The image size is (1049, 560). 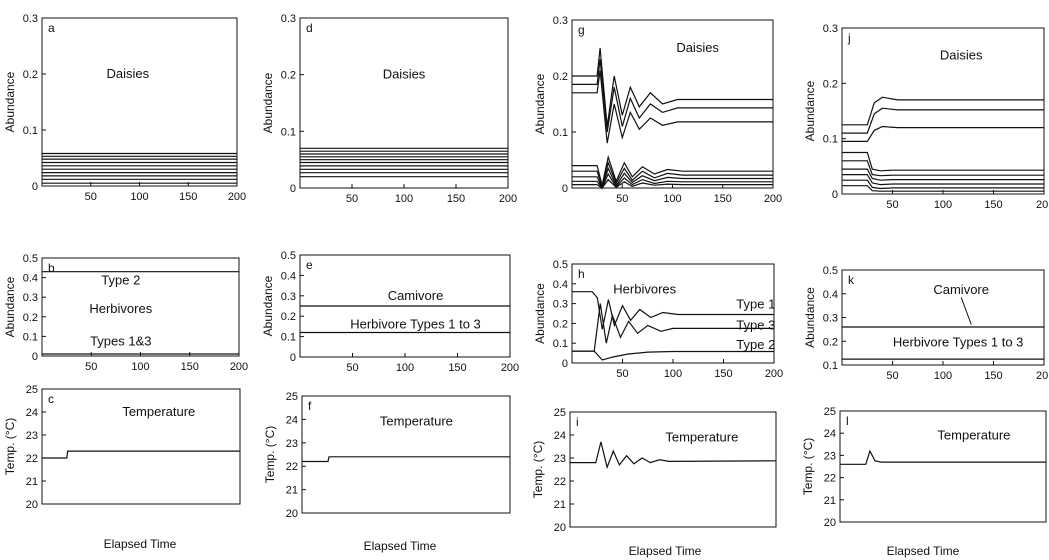 I want to click on panel-letter: e, so click(x=309, y=265).